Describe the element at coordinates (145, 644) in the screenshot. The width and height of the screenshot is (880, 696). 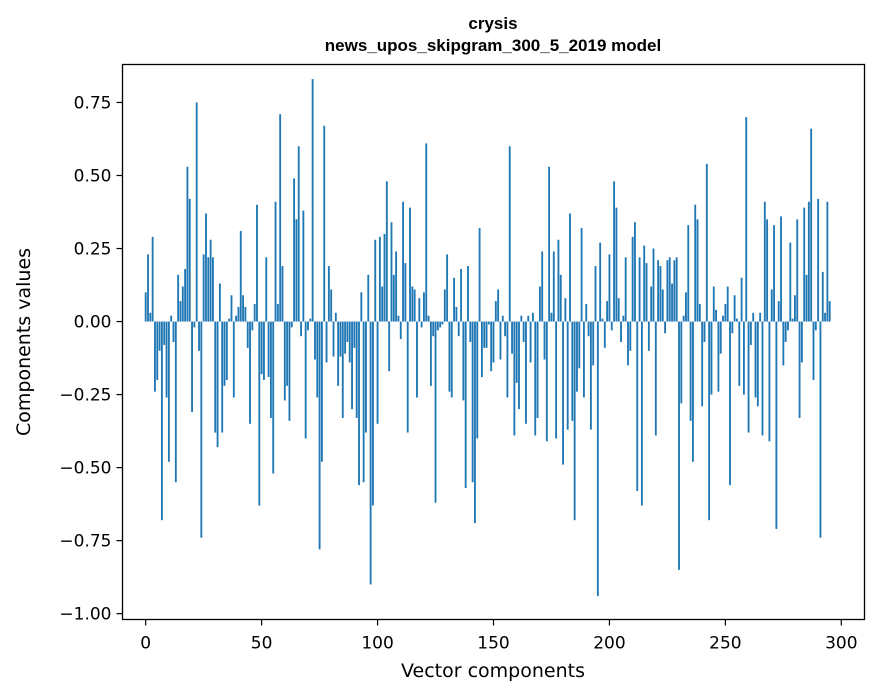
I see `x-tick-label: 0` at that location.